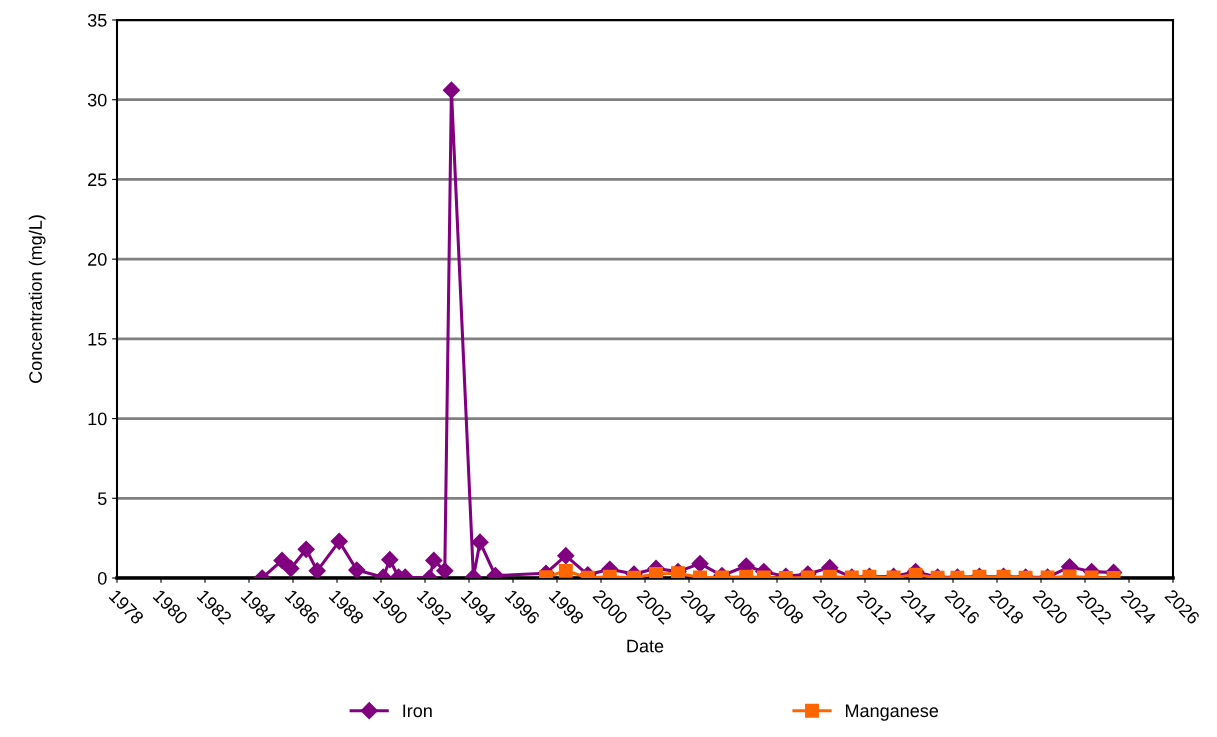  Describe the element at coordinates (417, 711) in the screenshot. I see `legend-label: Iron` at that location.